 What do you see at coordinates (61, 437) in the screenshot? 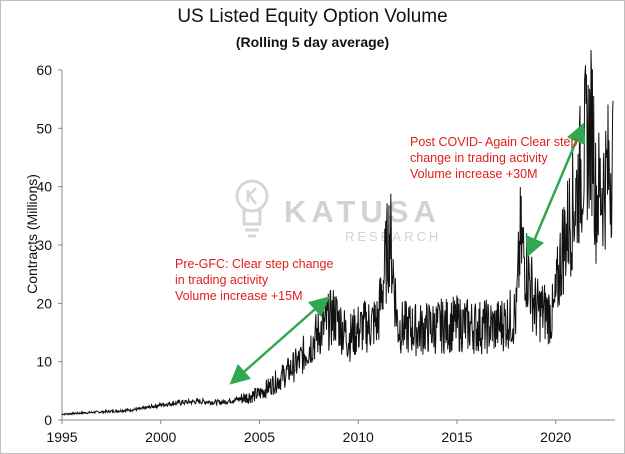
I see `x-tick-label: 1995` at bounding box center [61, 437].